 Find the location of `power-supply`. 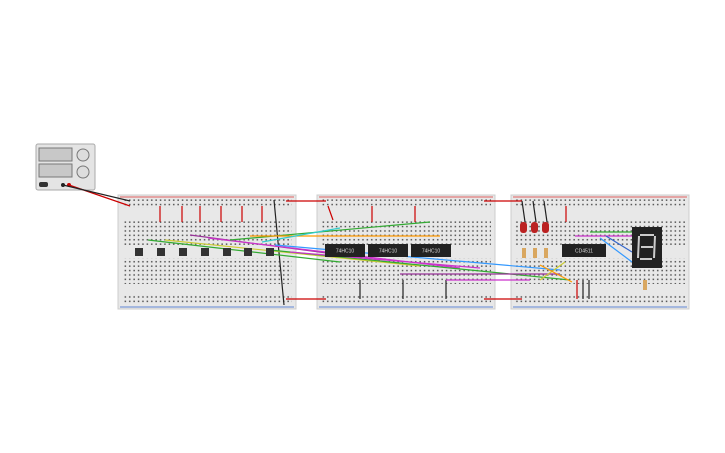

power-supply is located at coordinates (65, 167).